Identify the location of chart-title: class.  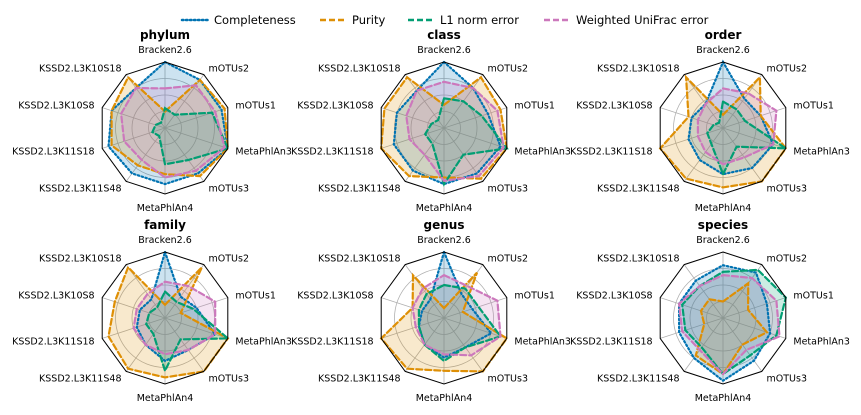
(444, 35).